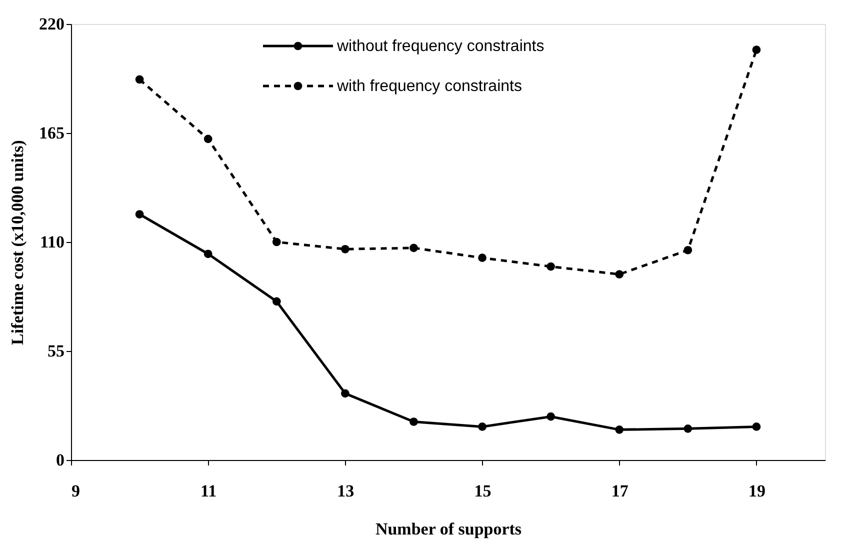 The width and height of the screenshot is (856, 558). Describe the element at coordinates (448, 529) in the screenshot. I see `x-axis-title: Number of supports` at that location.